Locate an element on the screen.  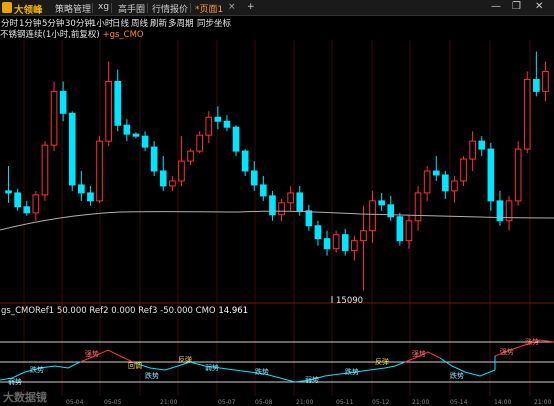
svg-text: 05-07 is located at coordinates (227, 402).